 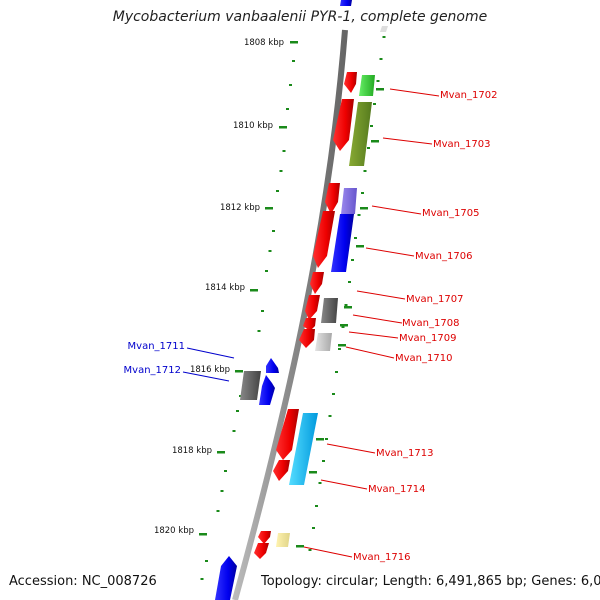 I want to click on gene-arrow-bottom, so click(x=226, y=578).